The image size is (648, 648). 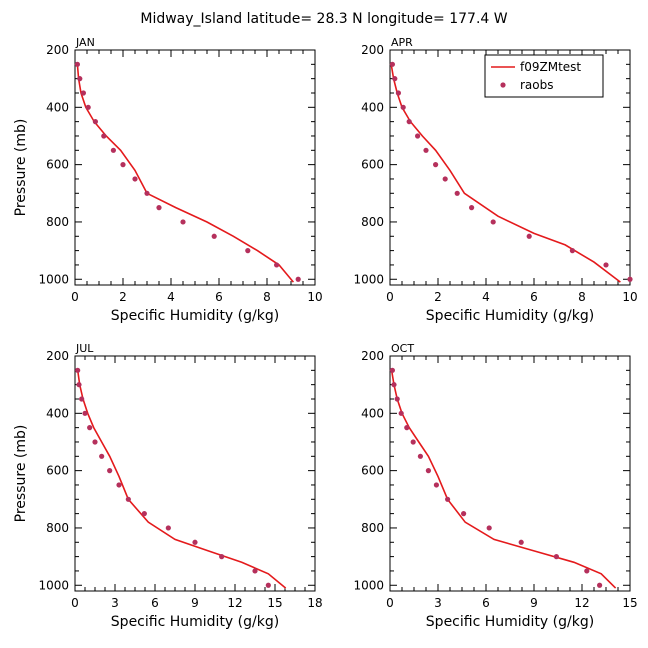 I want to click on legend-marker-swatch, so click(x=503, y=85).